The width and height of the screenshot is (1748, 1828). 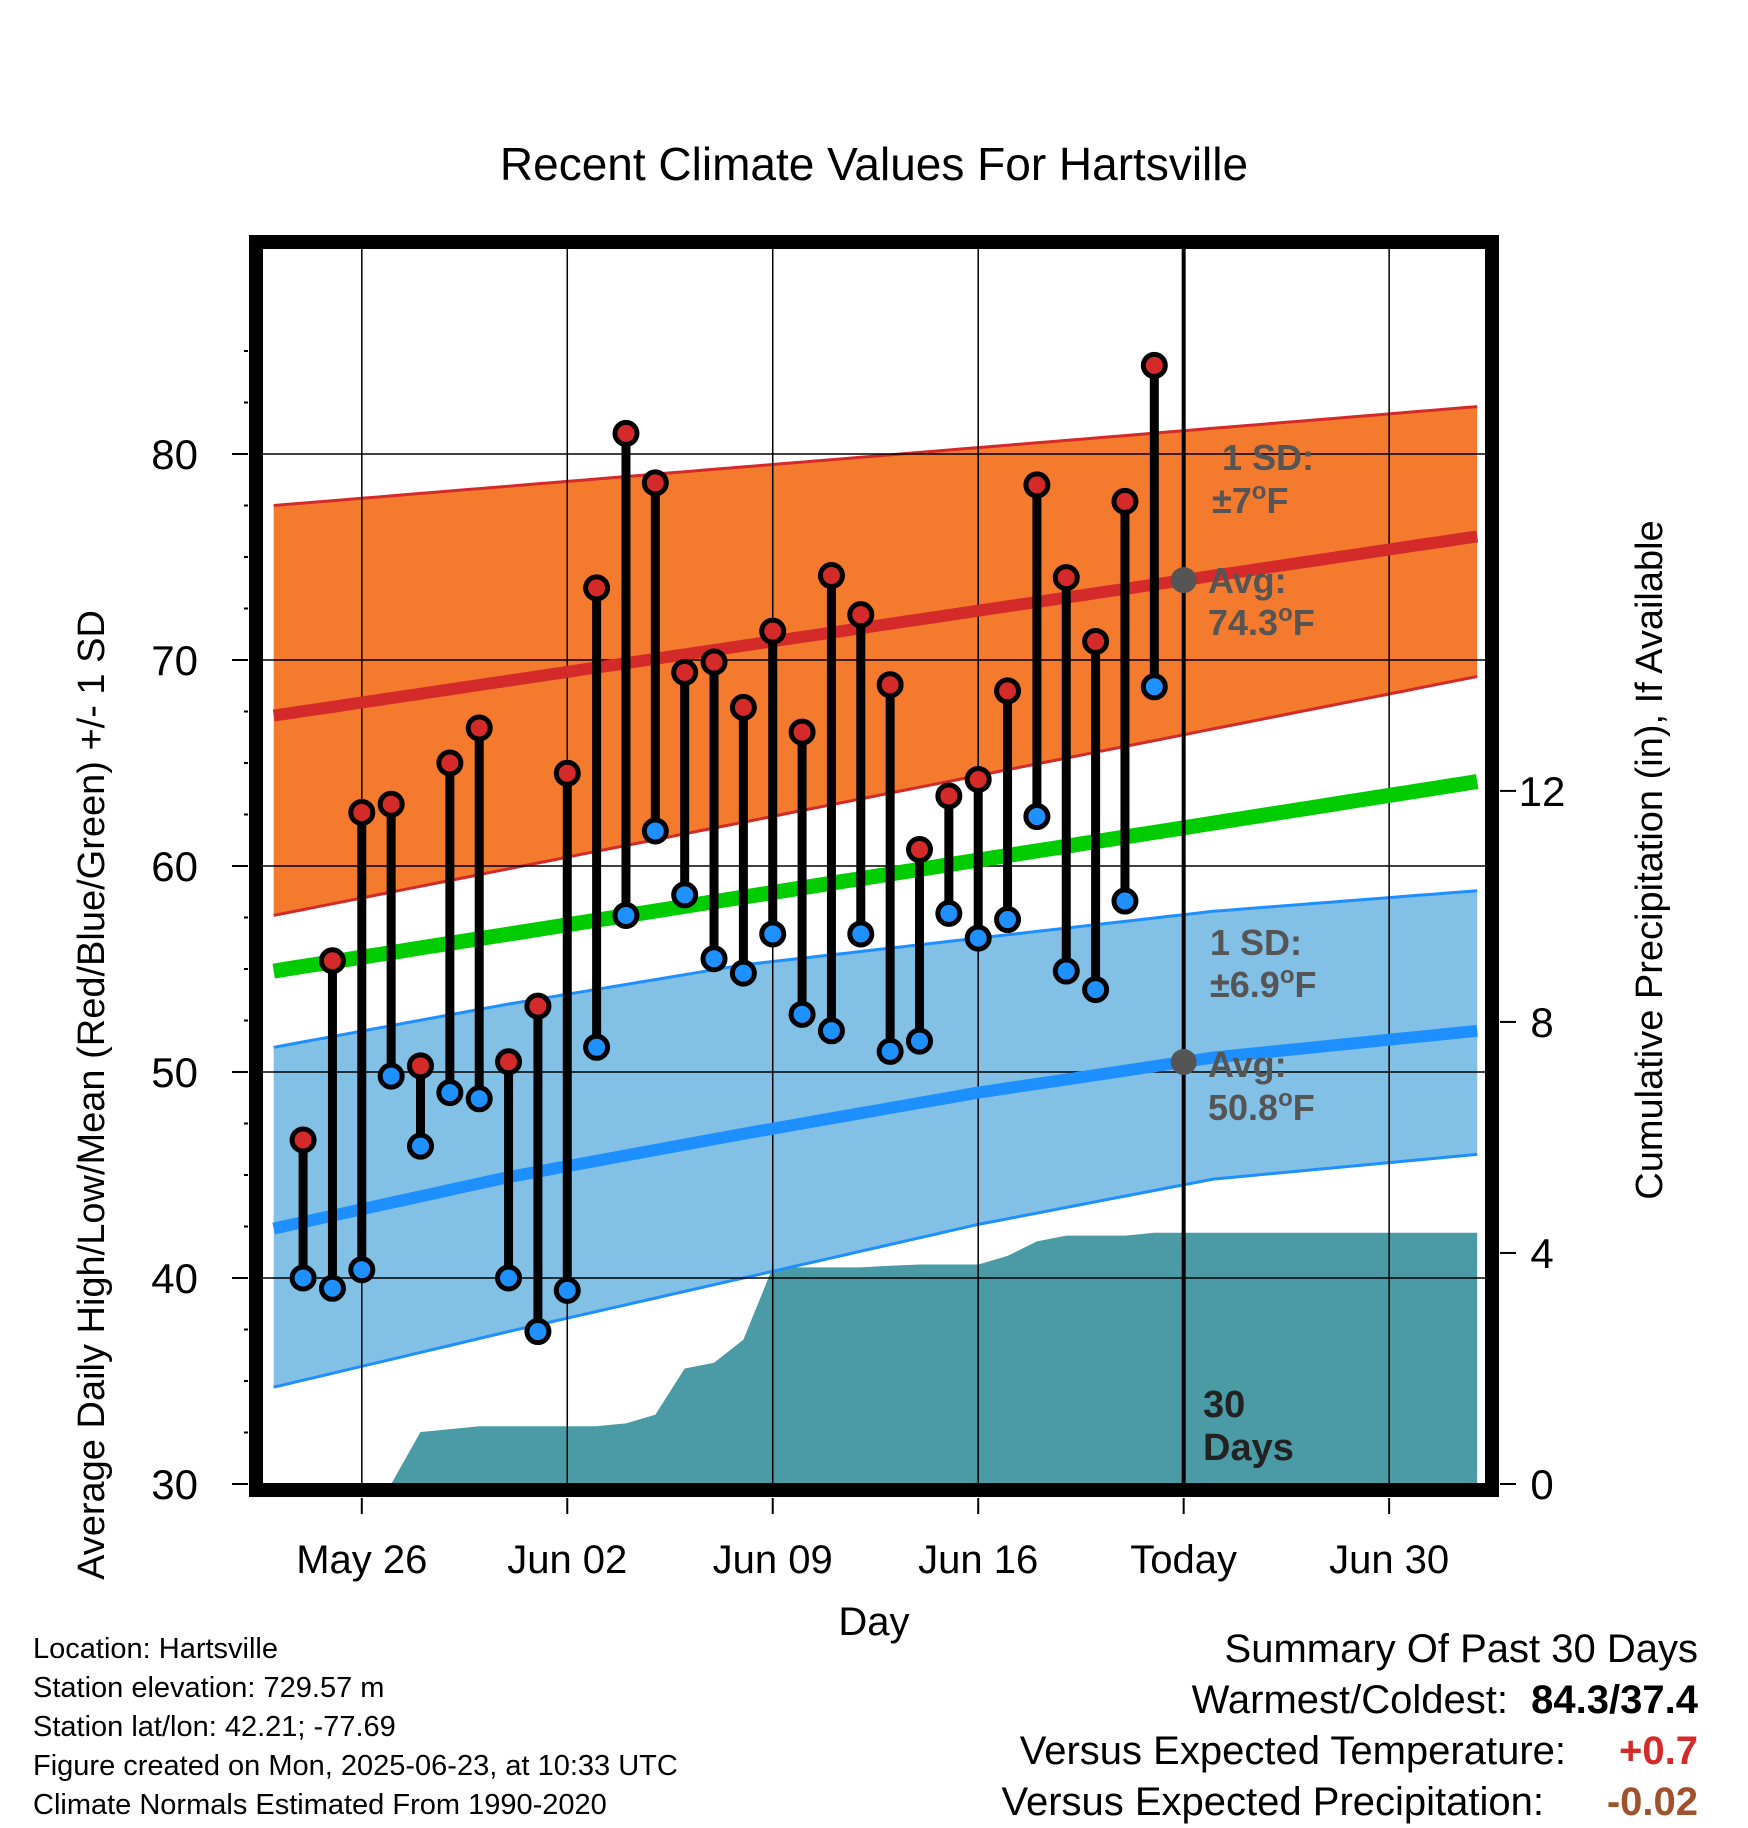 What do you see at coordinates (1292, 1751) in the screenshot?
I see `temp-label: Versus Expected Temperature:` at bounding box center [1292, 1751].